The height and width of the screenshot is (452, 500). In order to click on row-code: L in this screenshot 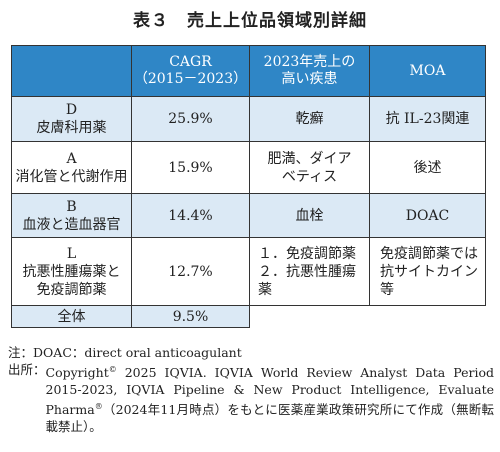, I will do `click(71, 253)`.